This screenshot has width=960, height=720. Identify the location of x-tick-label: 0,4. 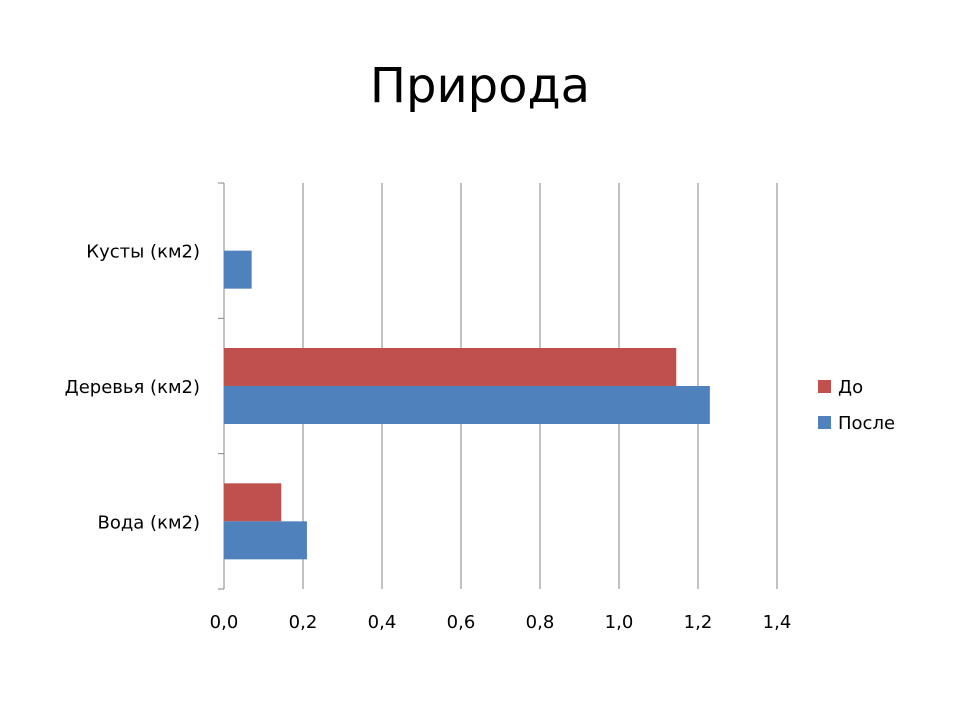
(382, 622).